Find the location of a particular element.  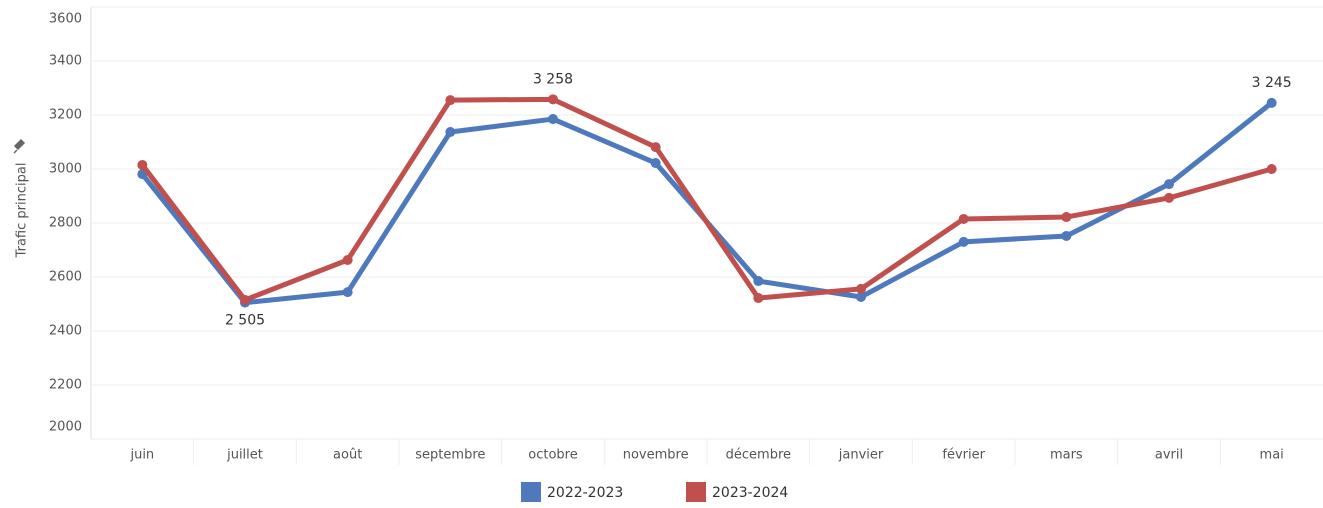

y-tick-label: 2000 is located at coordinates (65, 427).